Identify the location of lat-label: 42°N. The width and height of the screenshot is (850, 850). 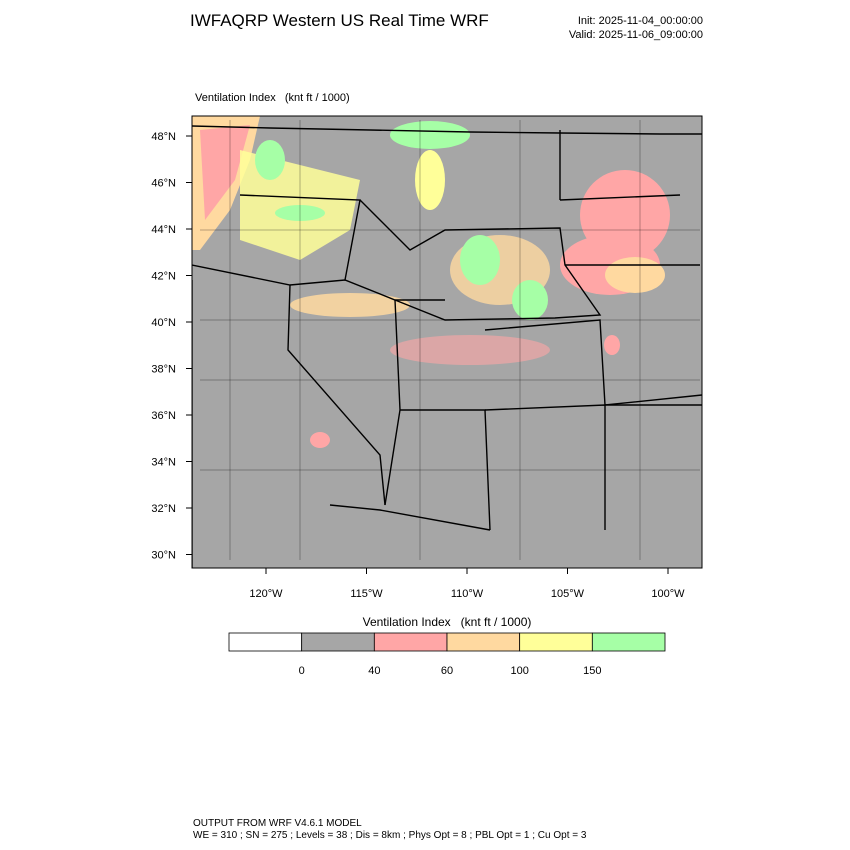
(163, 277).